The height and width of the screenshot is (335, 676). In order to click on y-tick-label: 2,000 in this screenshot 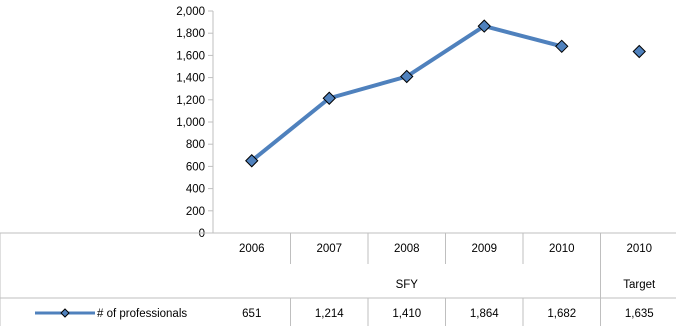, I will do `click(190, 12)`.